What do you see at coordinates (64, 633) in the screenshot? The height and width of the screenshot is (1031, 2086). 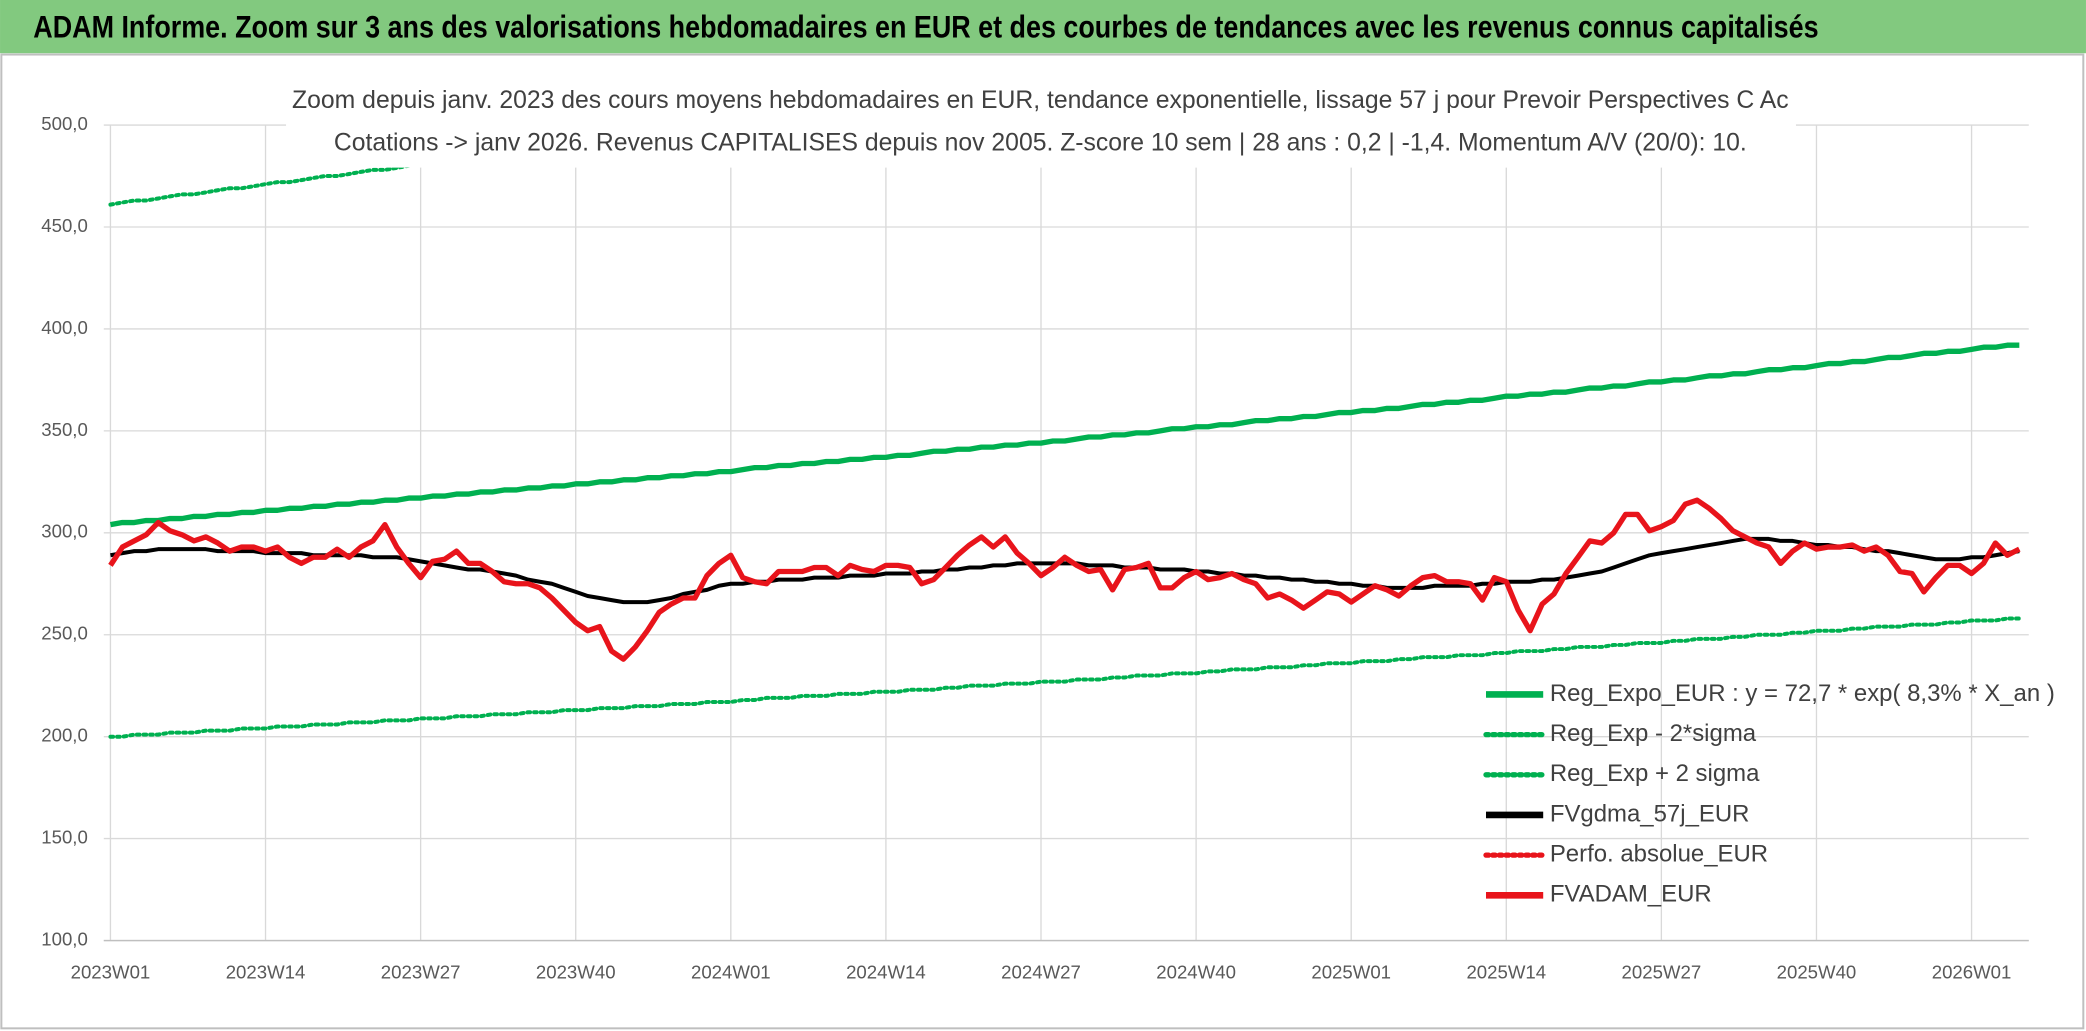 I see `y-tick-label: 250,0` at bounding box center [64, 633].